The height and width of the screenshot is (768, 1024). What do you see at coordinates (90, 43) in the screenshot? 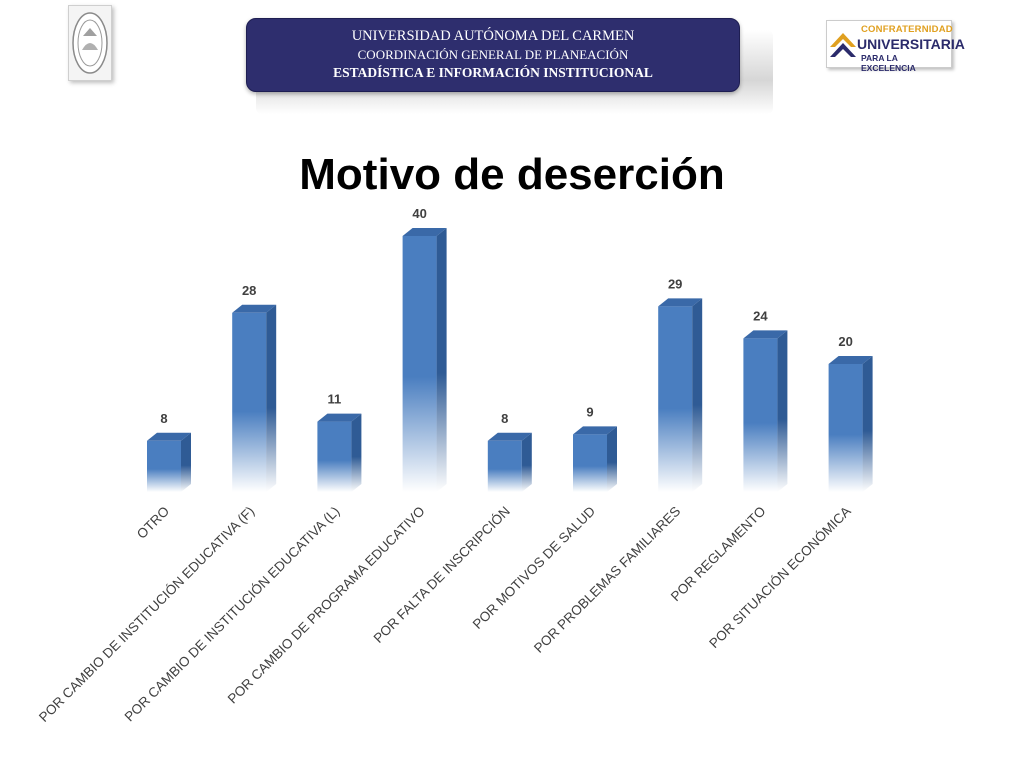
I see `university-seal-logo` at bounding box center [90, 43].